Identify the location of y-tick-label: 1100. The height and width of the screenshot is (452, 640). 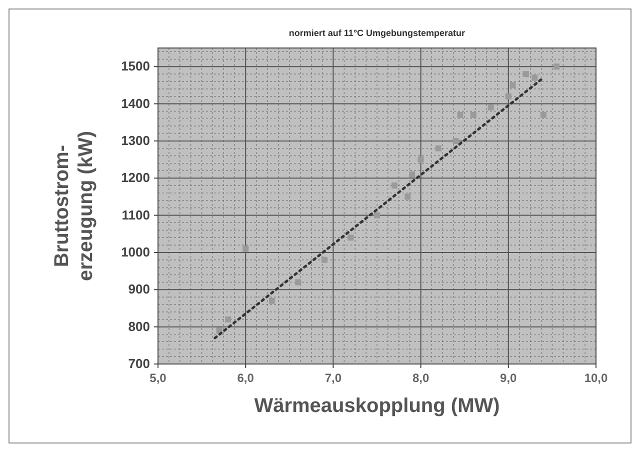
(136, 214).